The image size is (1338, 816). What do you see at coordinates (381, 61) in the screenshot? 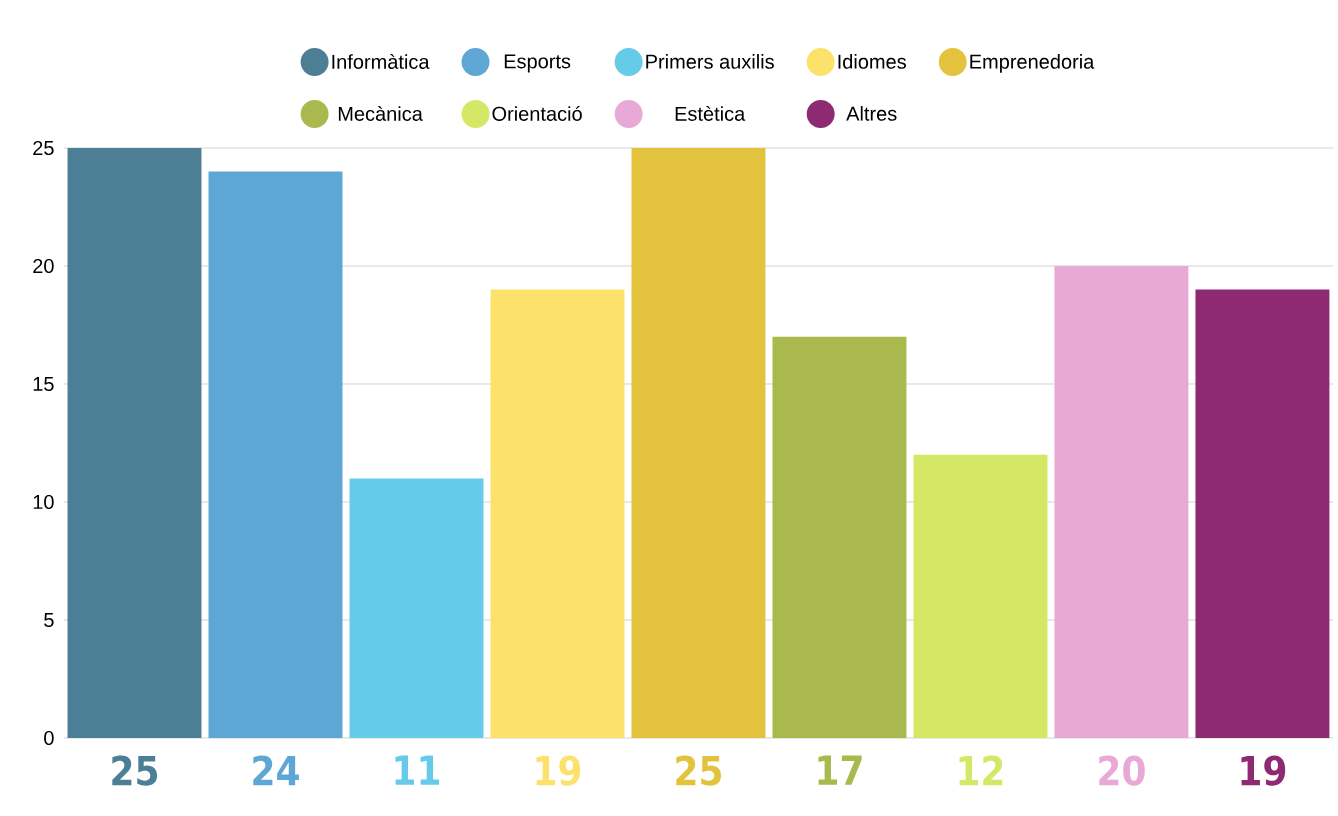
I see `legend-label: Informàtica` at bounding box center [381, 61].